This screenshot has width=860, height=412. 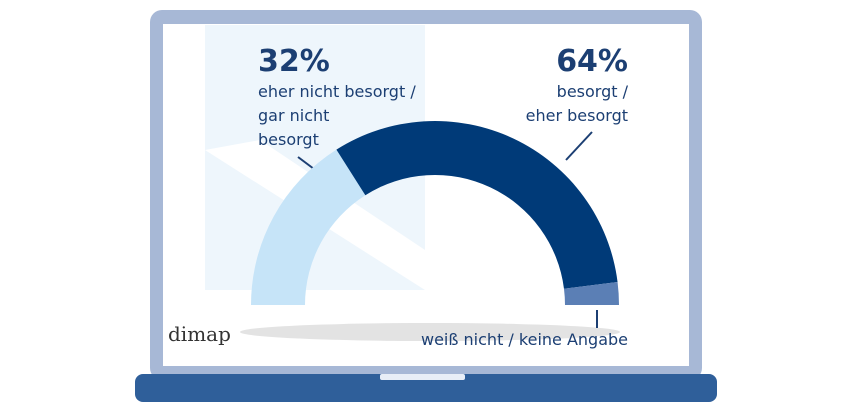 I want to click on category-label: weiß nicht / keine Angabe, so click(x=524, y=339).